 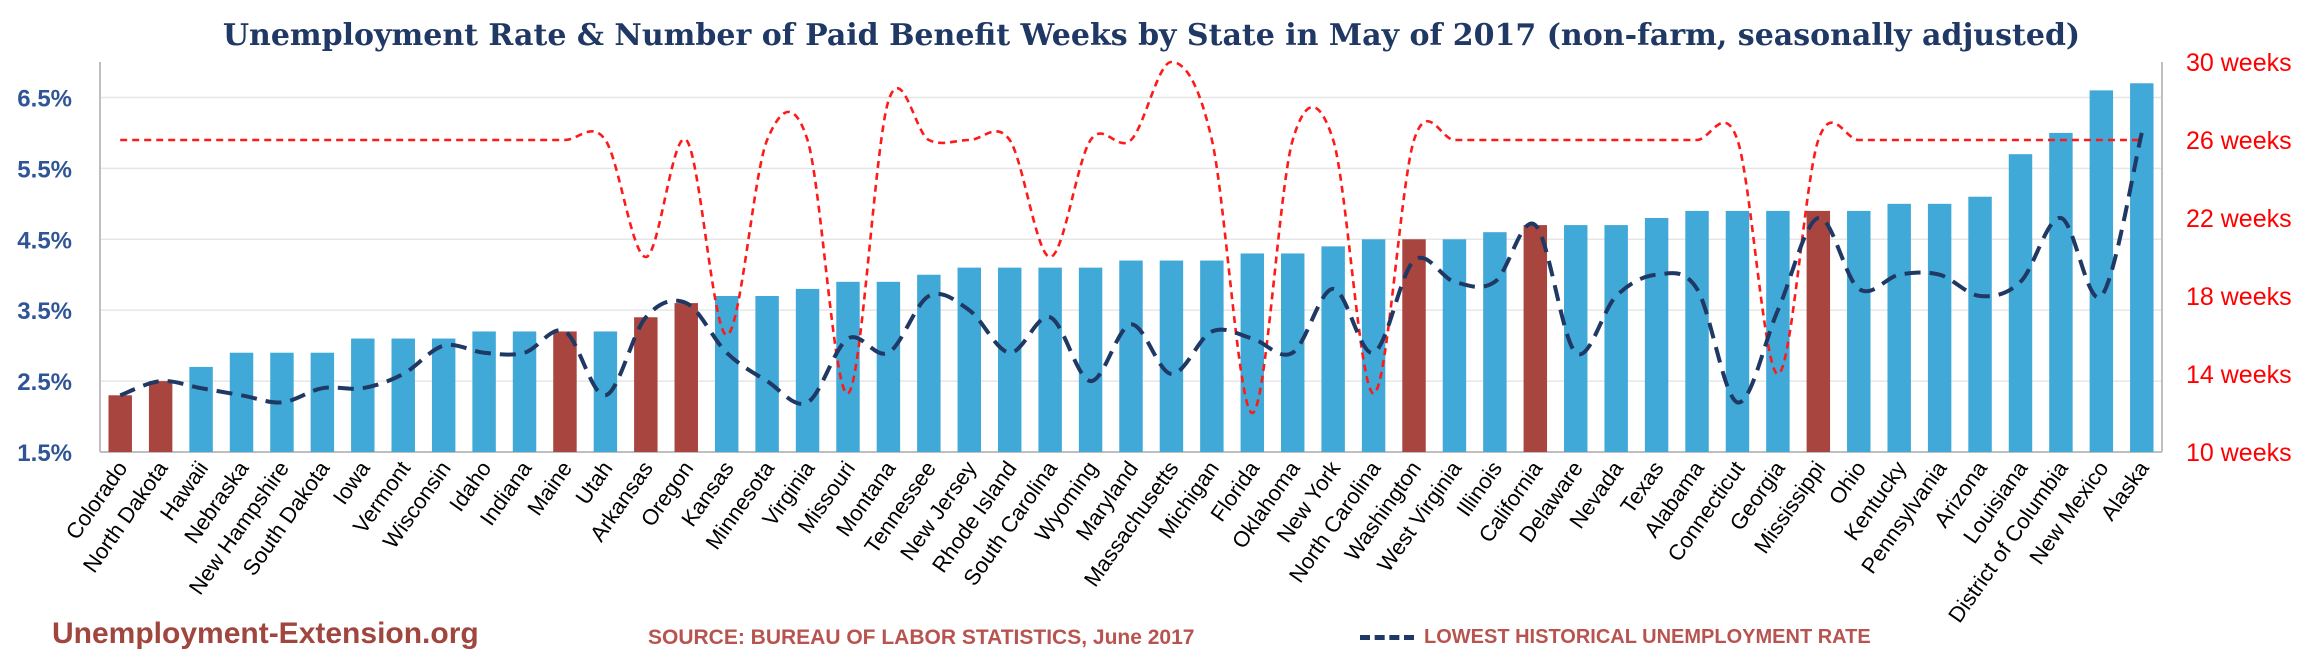 What do you see at coordinates (2239, 297) in the screenshot?
I see `y-right-tick-label: 18 weeks` at bounding box center [2239, 297].